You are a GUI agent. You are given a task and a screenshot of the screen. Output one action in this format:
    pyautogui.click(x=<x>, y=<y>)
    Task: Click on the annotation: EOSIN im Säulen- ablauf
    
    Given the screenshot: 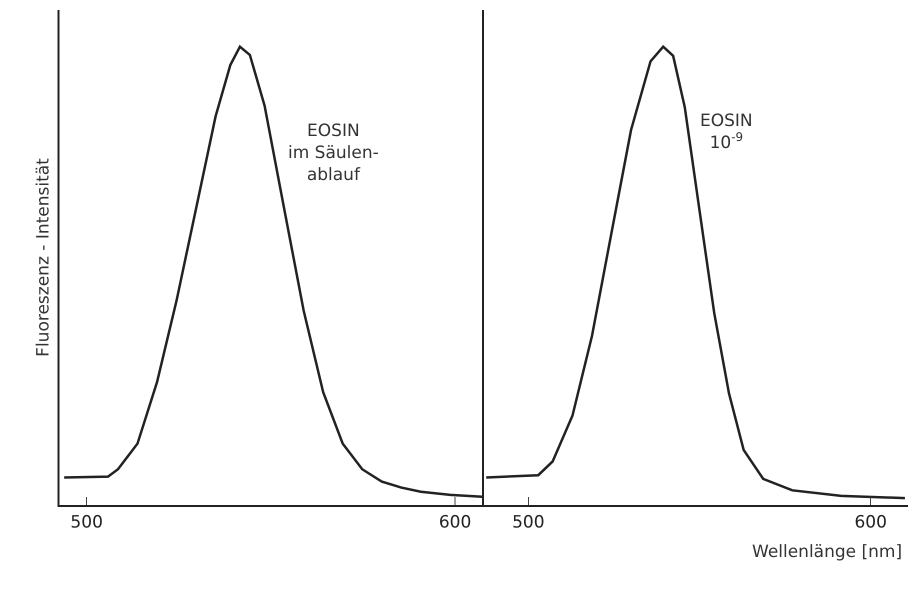 What is the action you would take?
    pyautogui.click(x=333, y=153)
    